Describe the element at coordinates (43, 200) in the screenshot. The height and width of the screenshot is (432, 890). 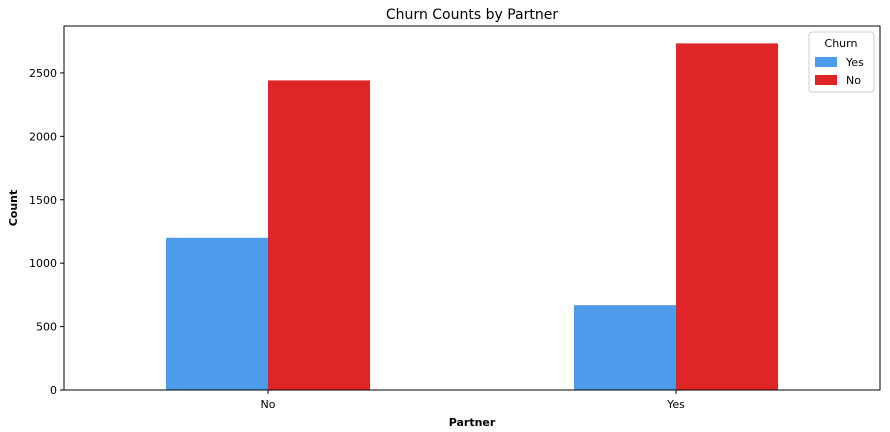
I see `y-tick-label: 1500` at that location.